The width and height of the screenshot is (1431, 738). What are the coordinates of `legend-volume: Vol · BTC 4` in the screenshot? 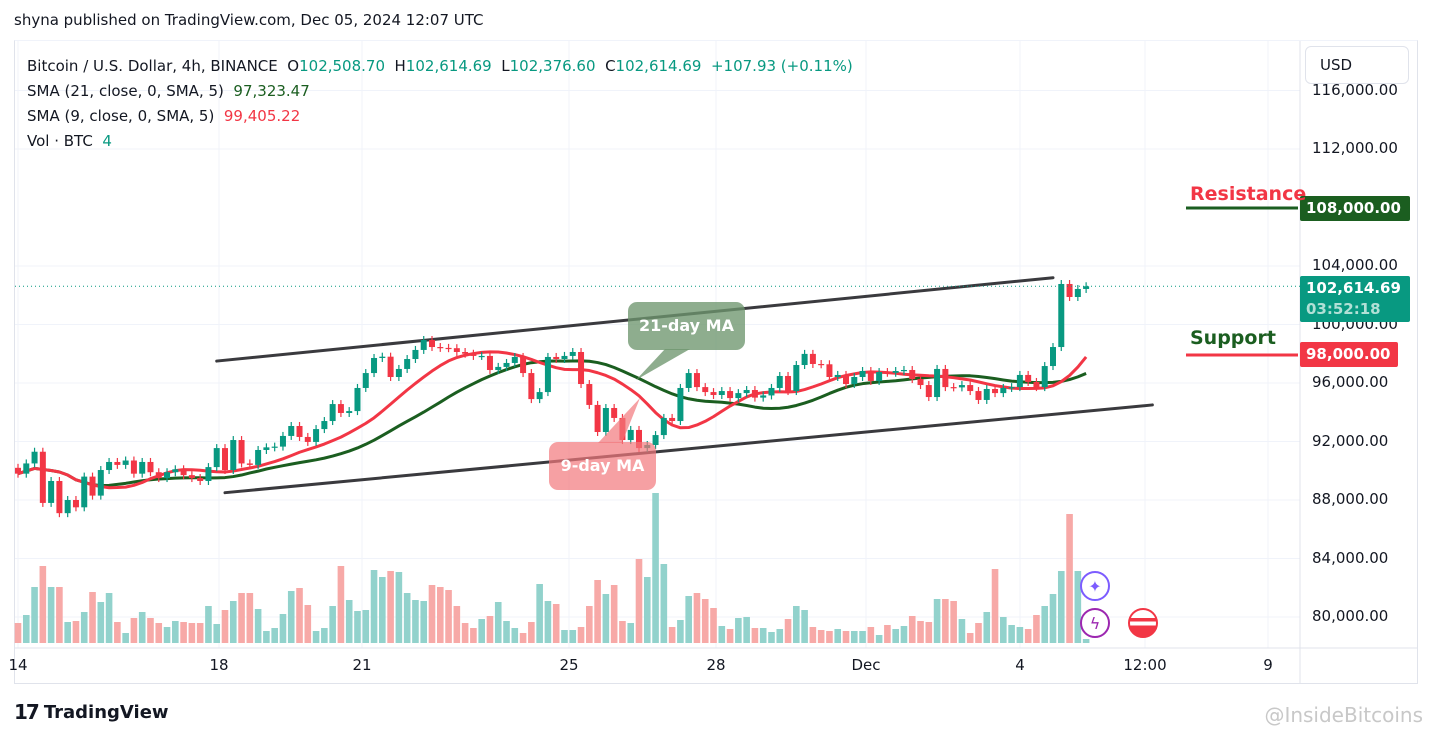 It's located at (440, 141).